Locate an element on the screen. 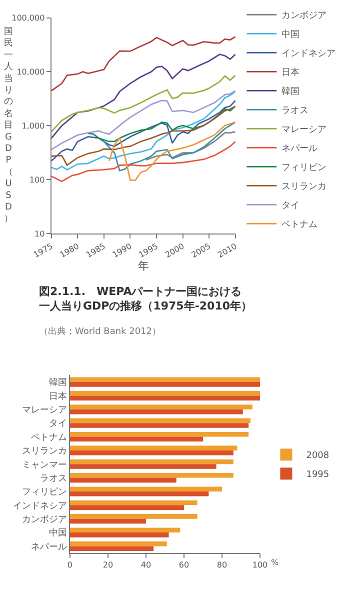 The width and height of the screenshot is (341, 594). legend-label: マレーシア is located at coordinates (304, 130).